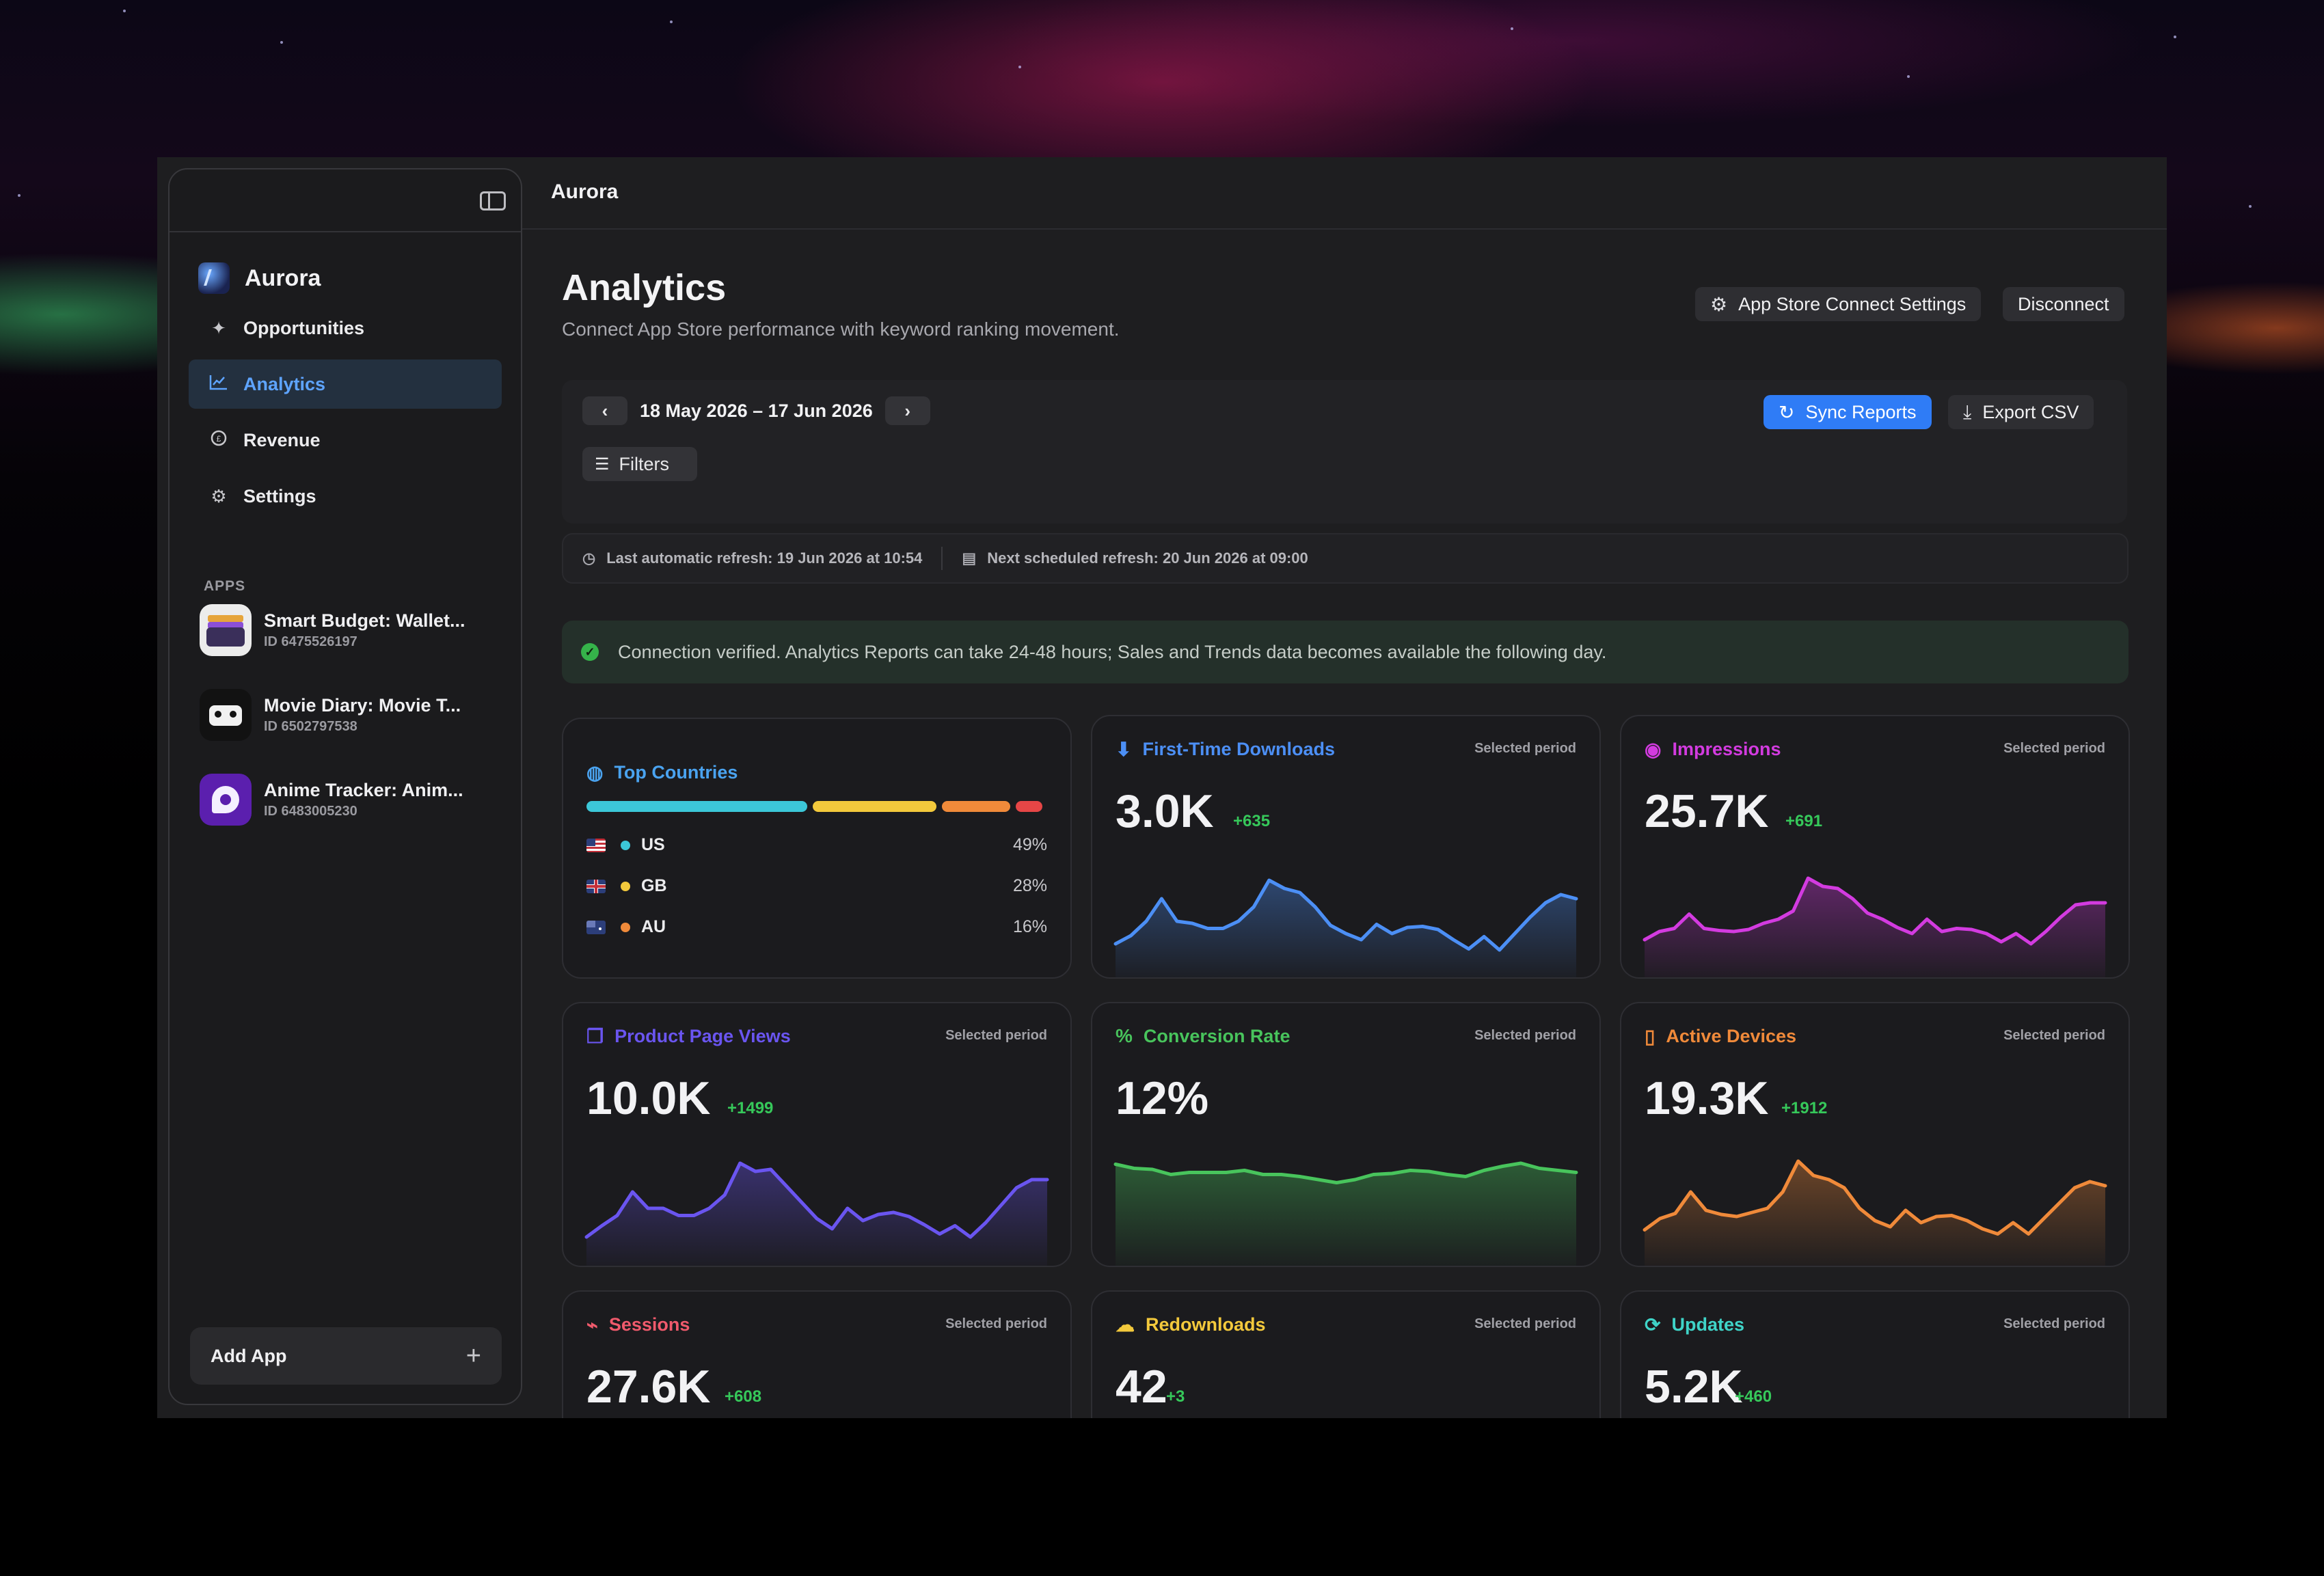 The height and width of the screenshot is (1576, 2324). I want to click on date-range-navigator: ‹ 18 May 2026 – 17 Jun 2026 ›, so click(756, 410).